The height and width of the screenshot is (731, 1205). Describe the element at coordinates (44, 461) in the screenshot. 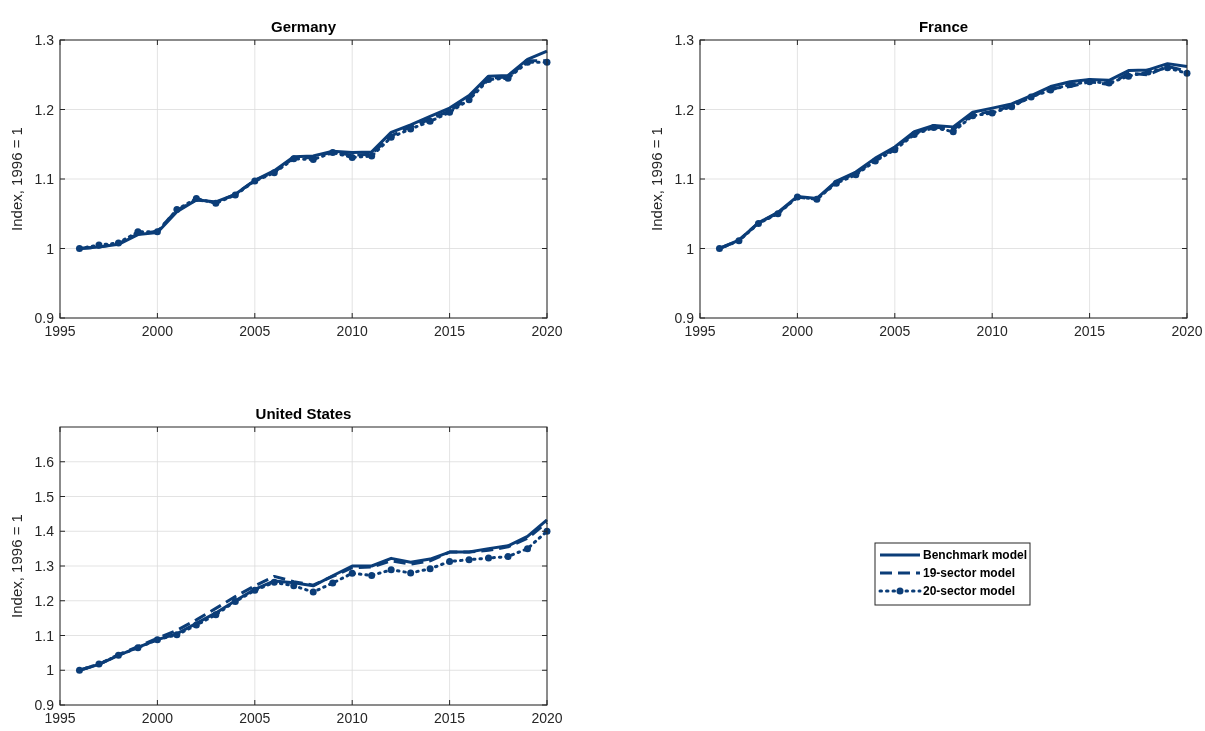

I see `y-tick-label: 1.6` at that location.